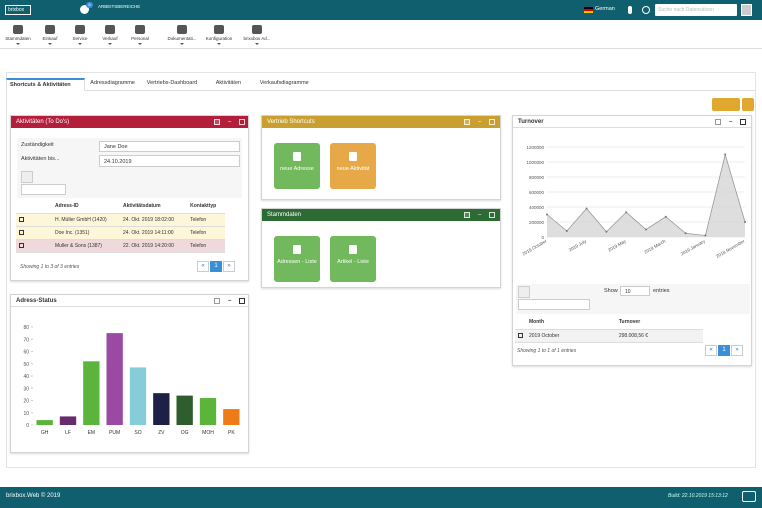  I want to click on avatar, so click(746, 10).